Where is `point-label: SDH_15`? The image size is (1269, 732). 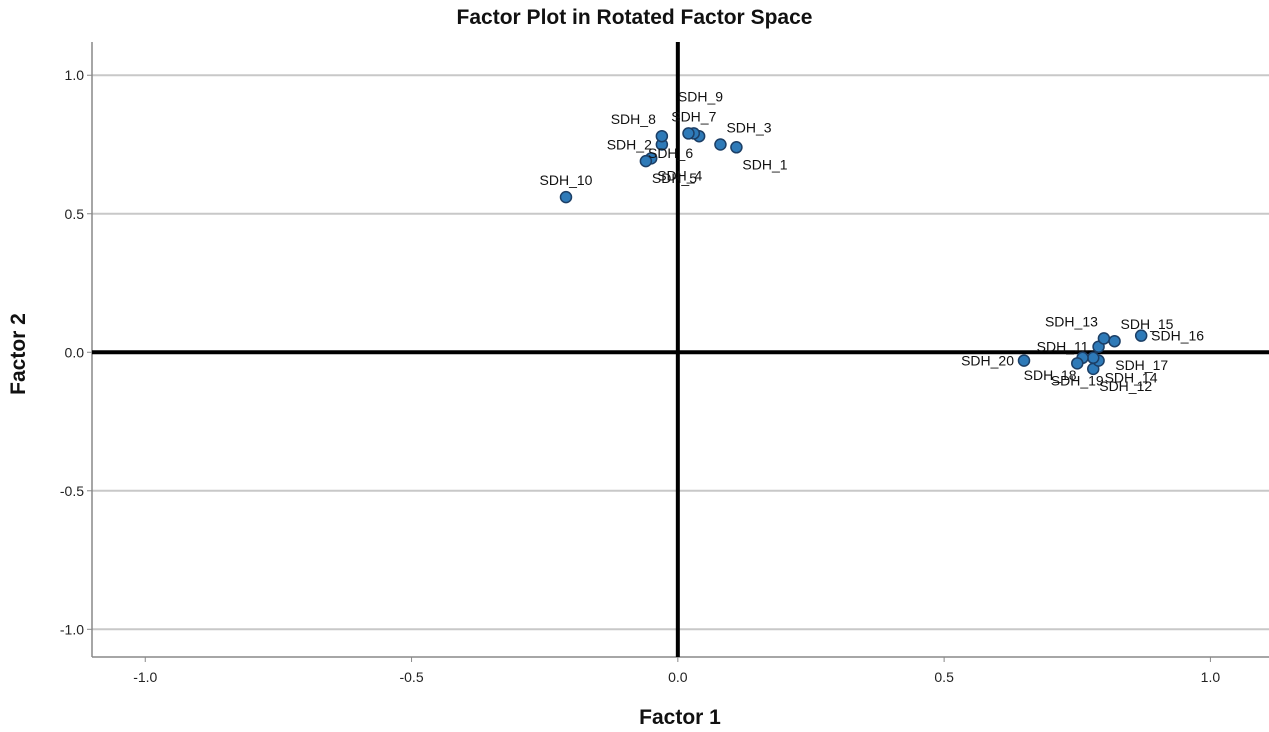 point-label: SDH_15 is located at coordinates (1147, 324).